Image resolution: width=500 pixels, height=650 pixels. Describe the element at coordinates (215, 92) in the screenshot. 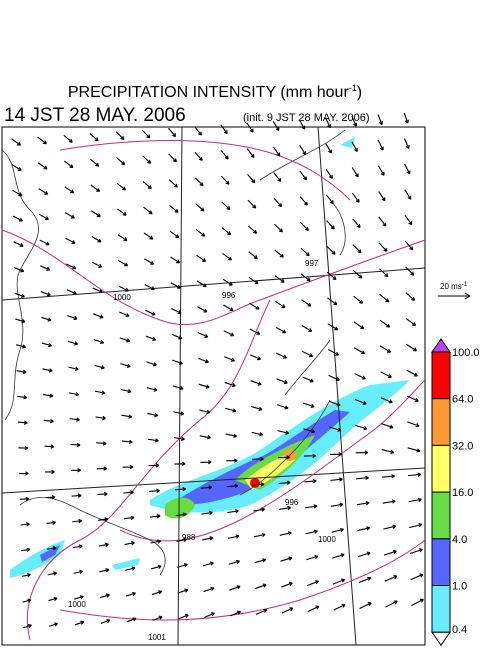

I see `title: PRECIPITATION INTENSITY (mm hour-1)` at that location.